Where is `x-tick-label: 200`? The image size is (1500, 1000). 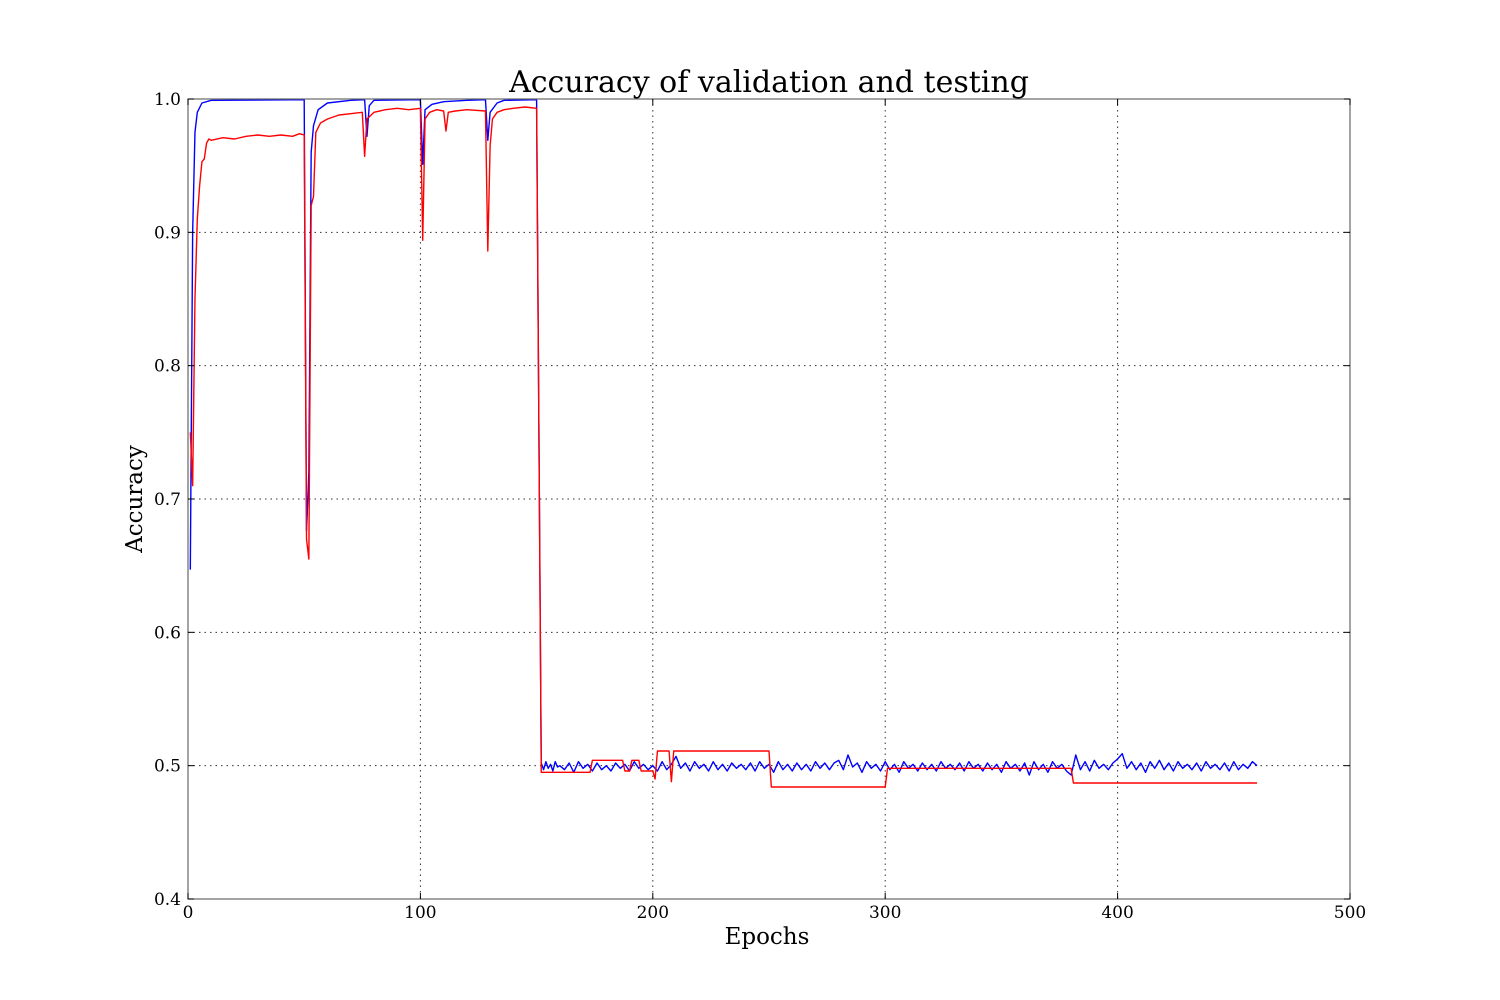
x-tick-label: 200 is located at coordinates (653, 913).